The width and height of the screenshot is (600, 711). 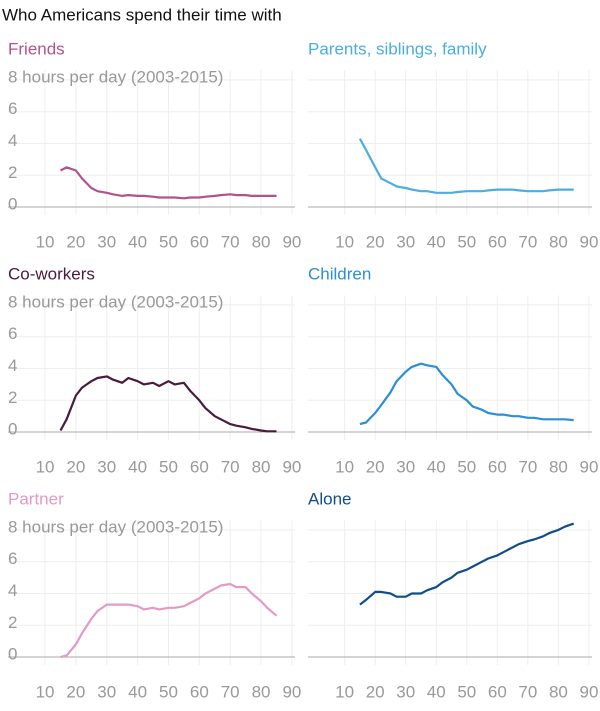 What do you see at coordinates (36, 498) in the screenshot?
I see `panel-title: Partner` at bounding box center [36, 498].